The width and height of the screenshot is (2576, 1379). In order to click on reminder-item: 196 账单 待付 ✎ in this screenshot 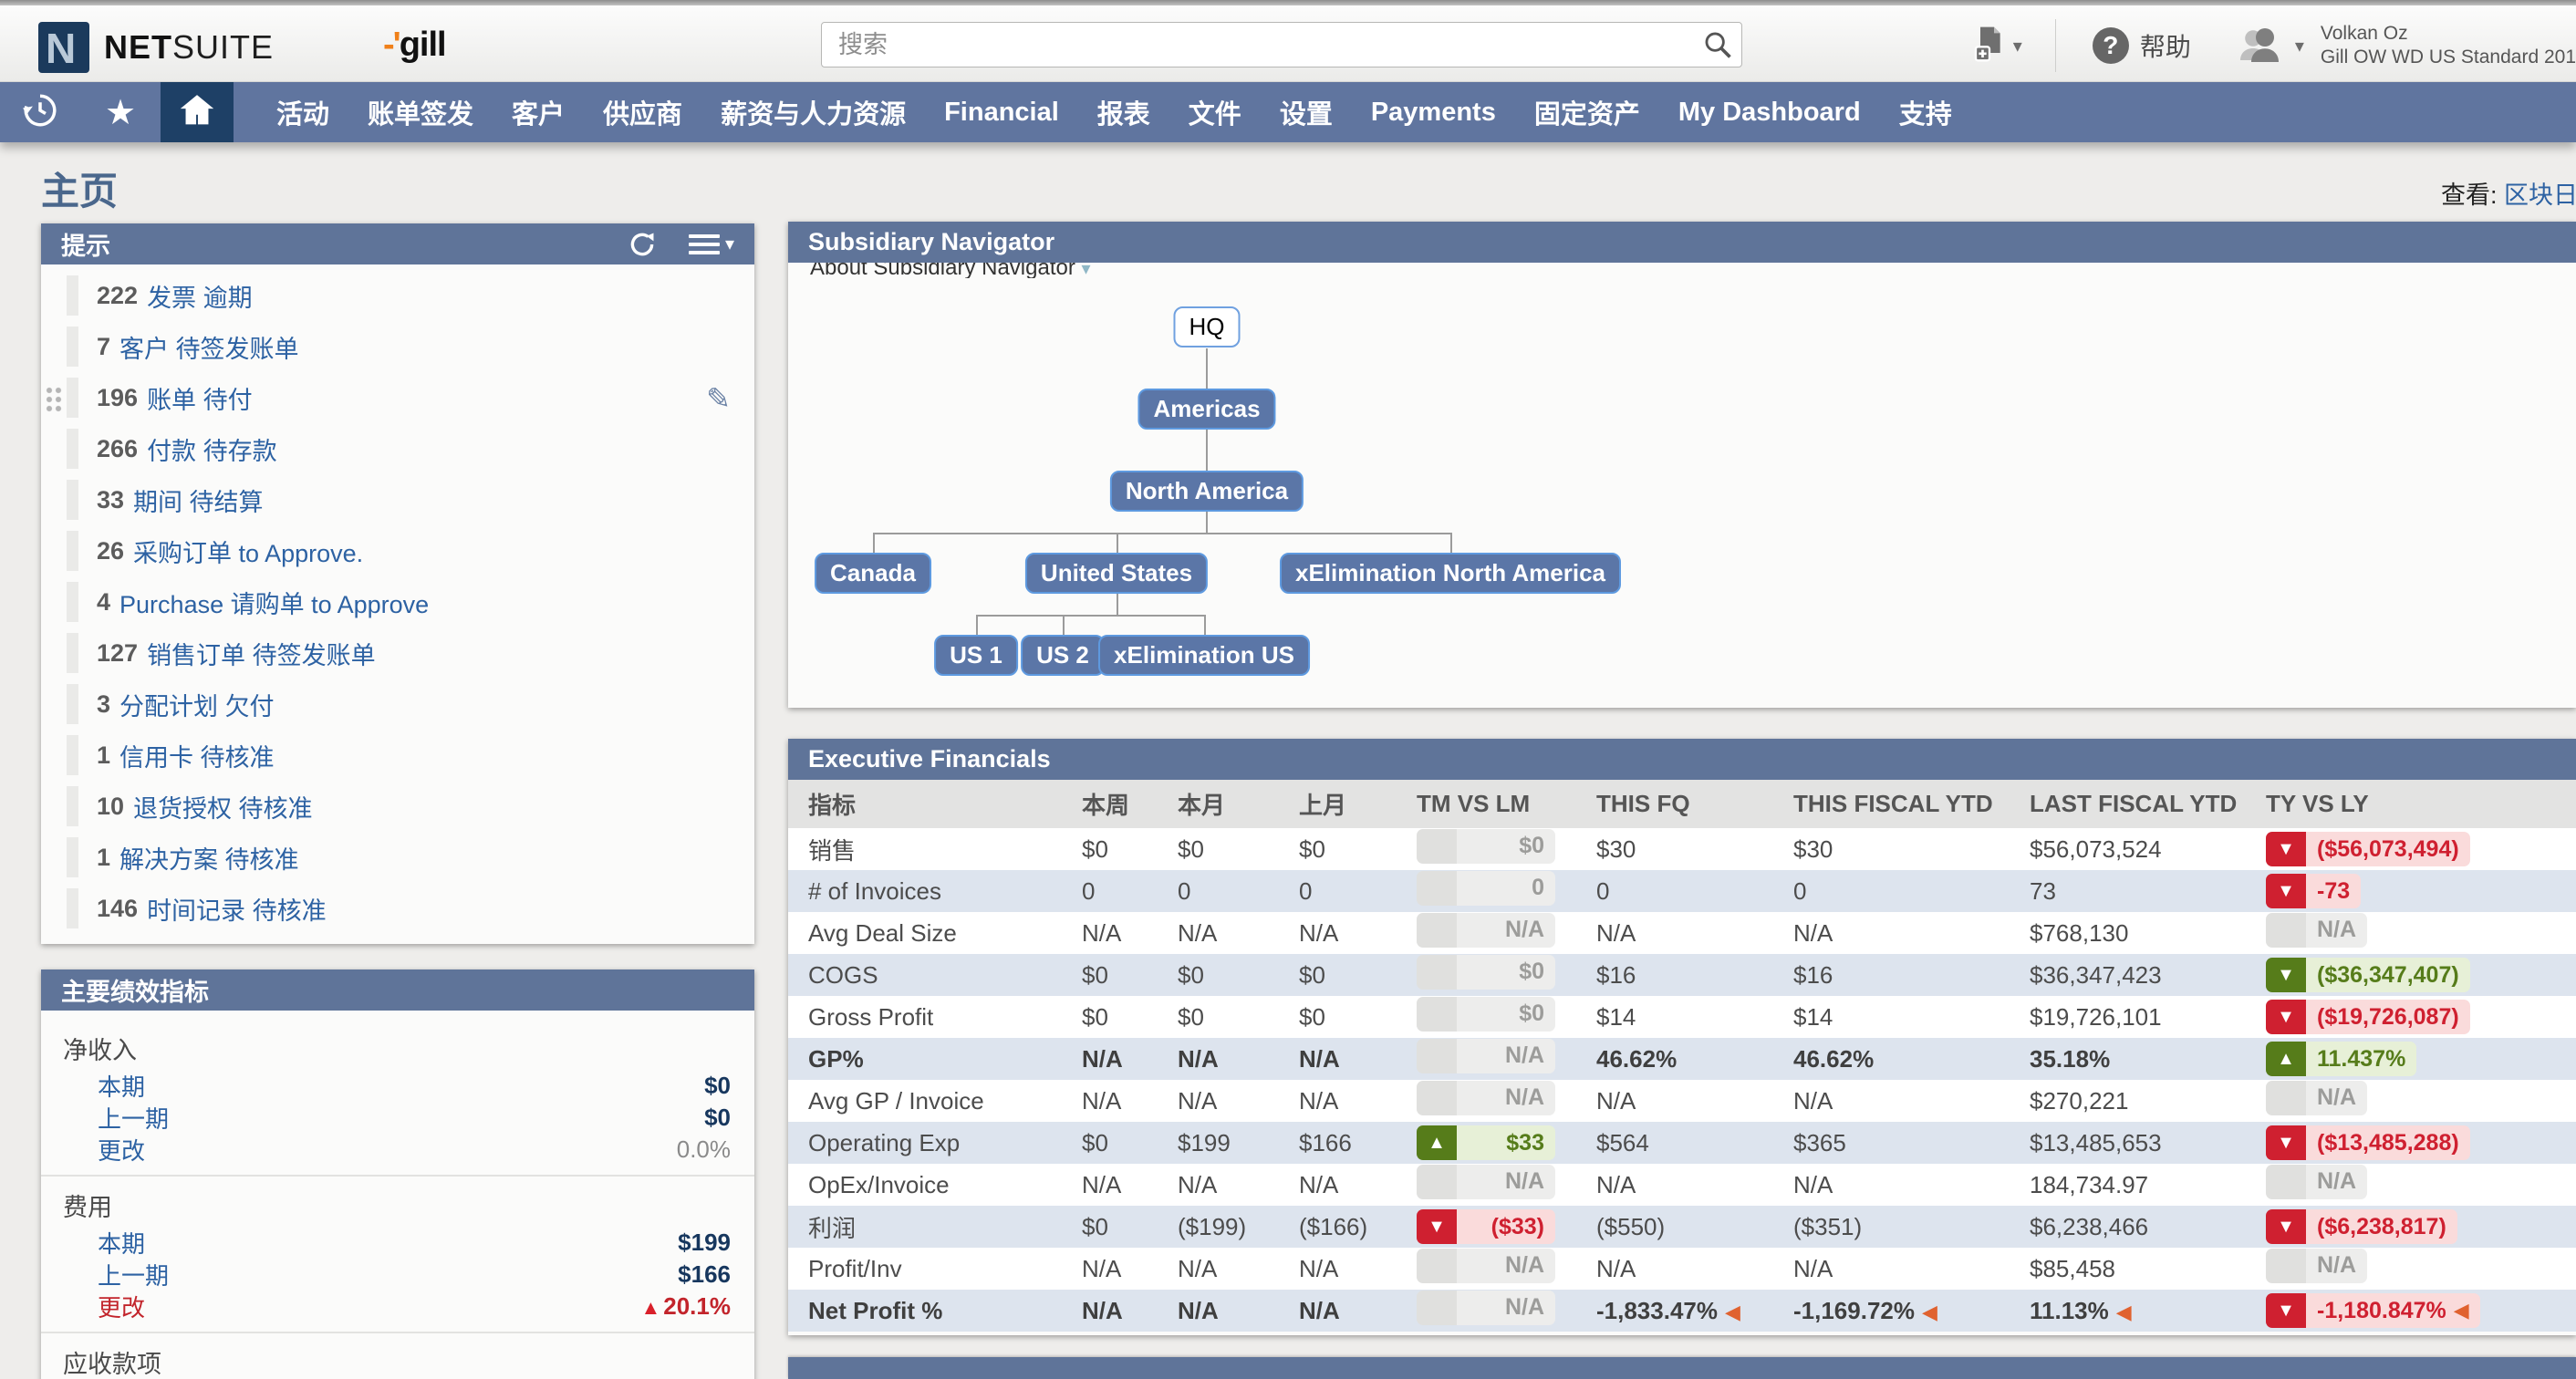, I will do `click(397, 397)`.